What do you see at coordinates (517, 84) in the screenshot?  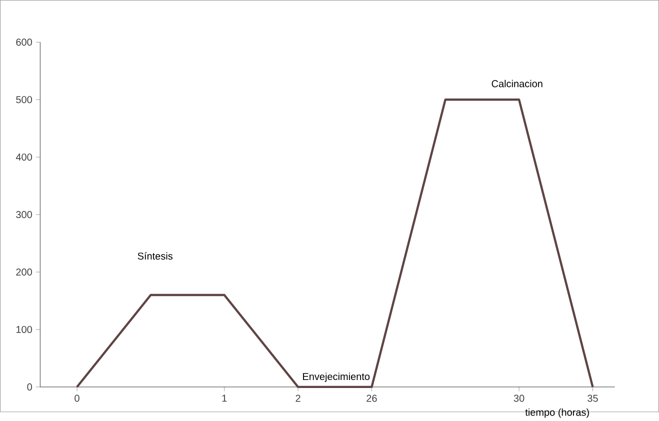 I see `annotation: Calcinacion` at bounding box center [517, 84].